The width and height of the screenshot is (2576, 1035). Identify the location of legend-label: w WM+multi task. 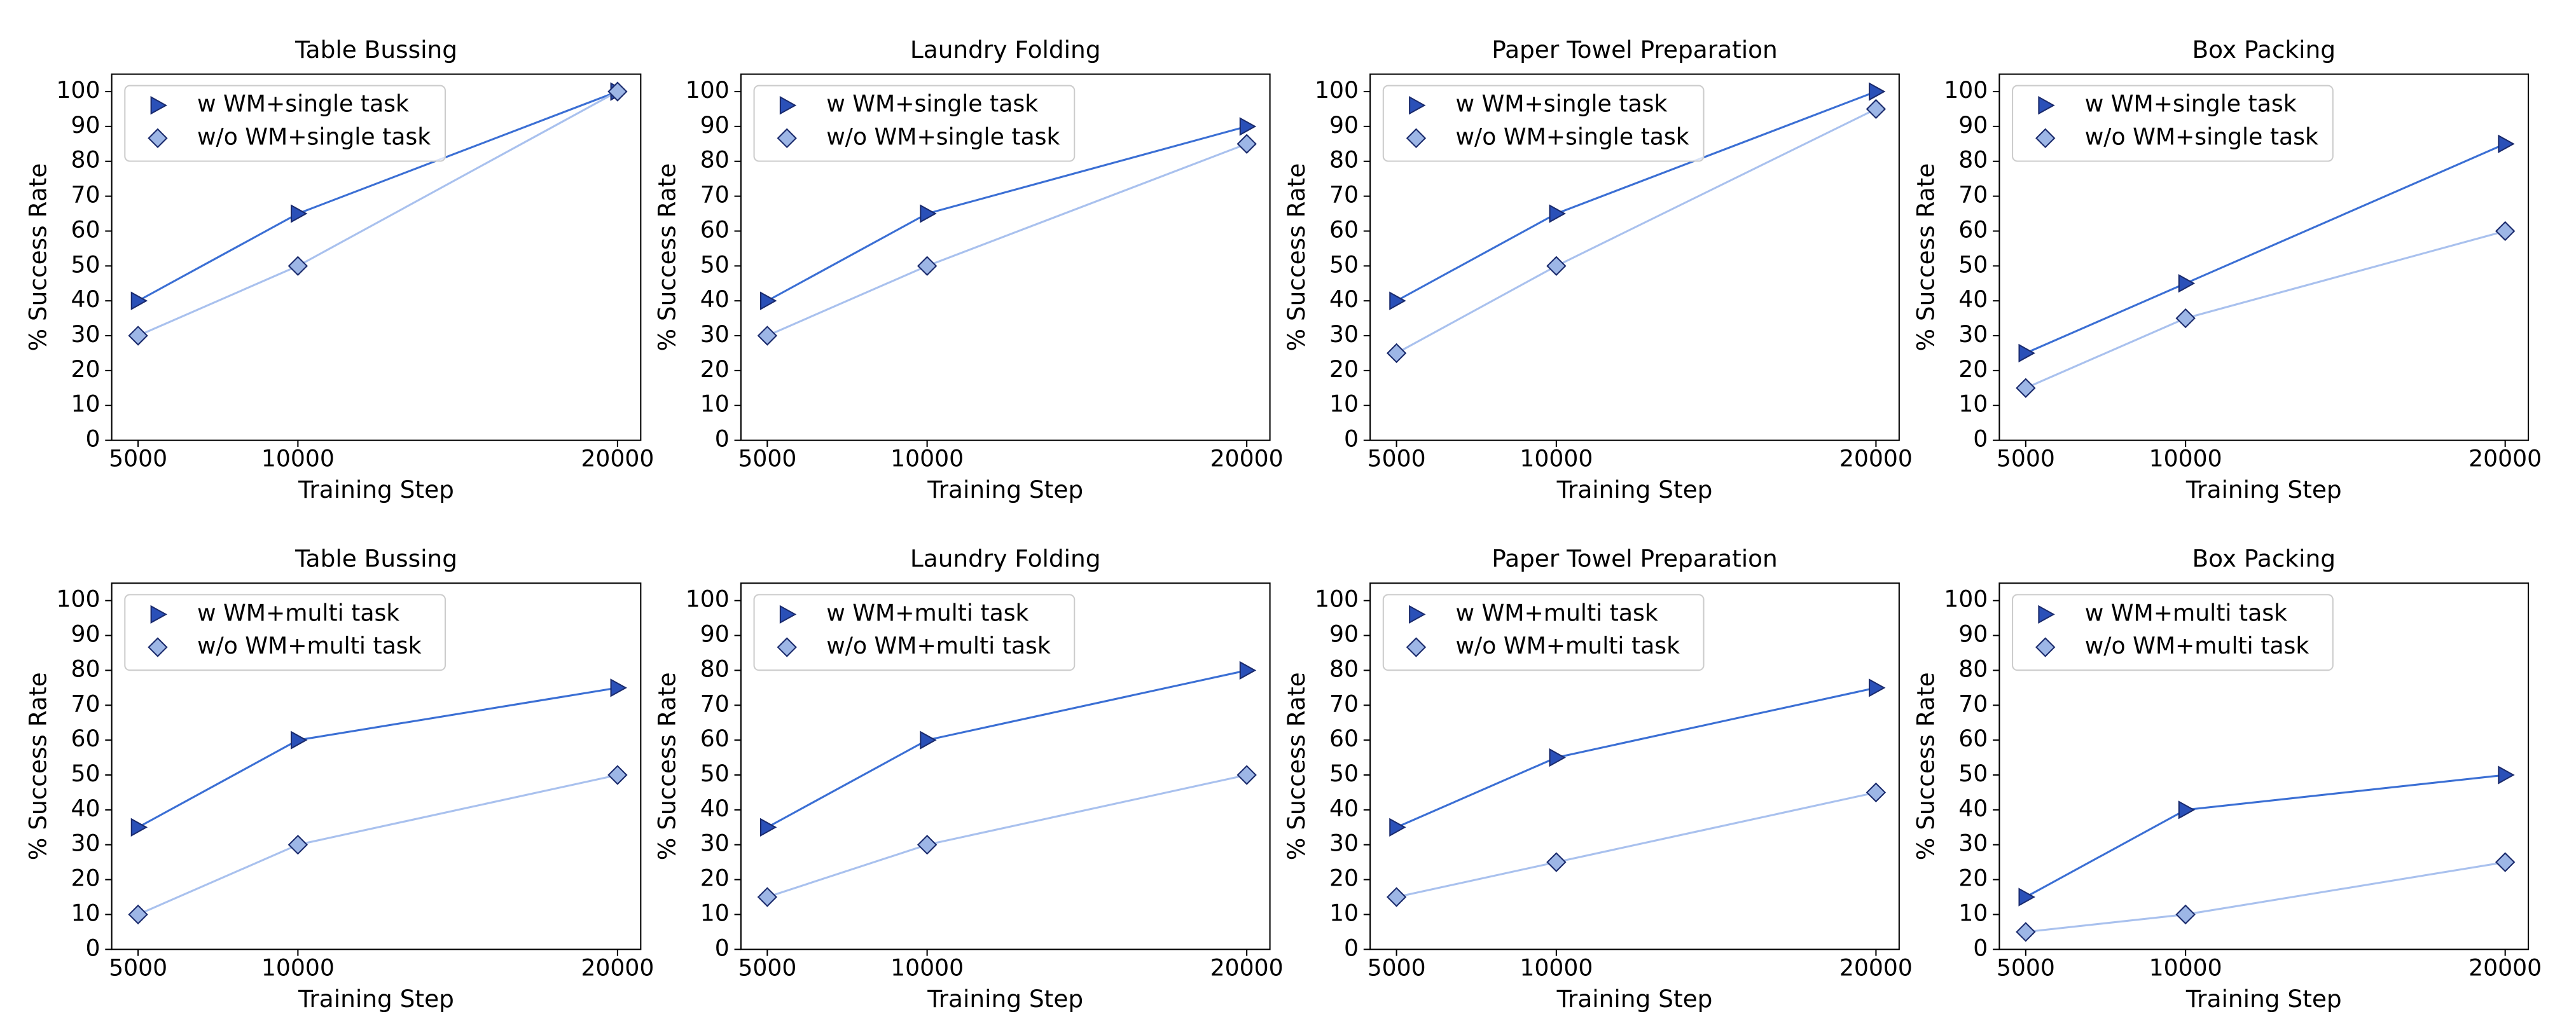
(2186, 612).